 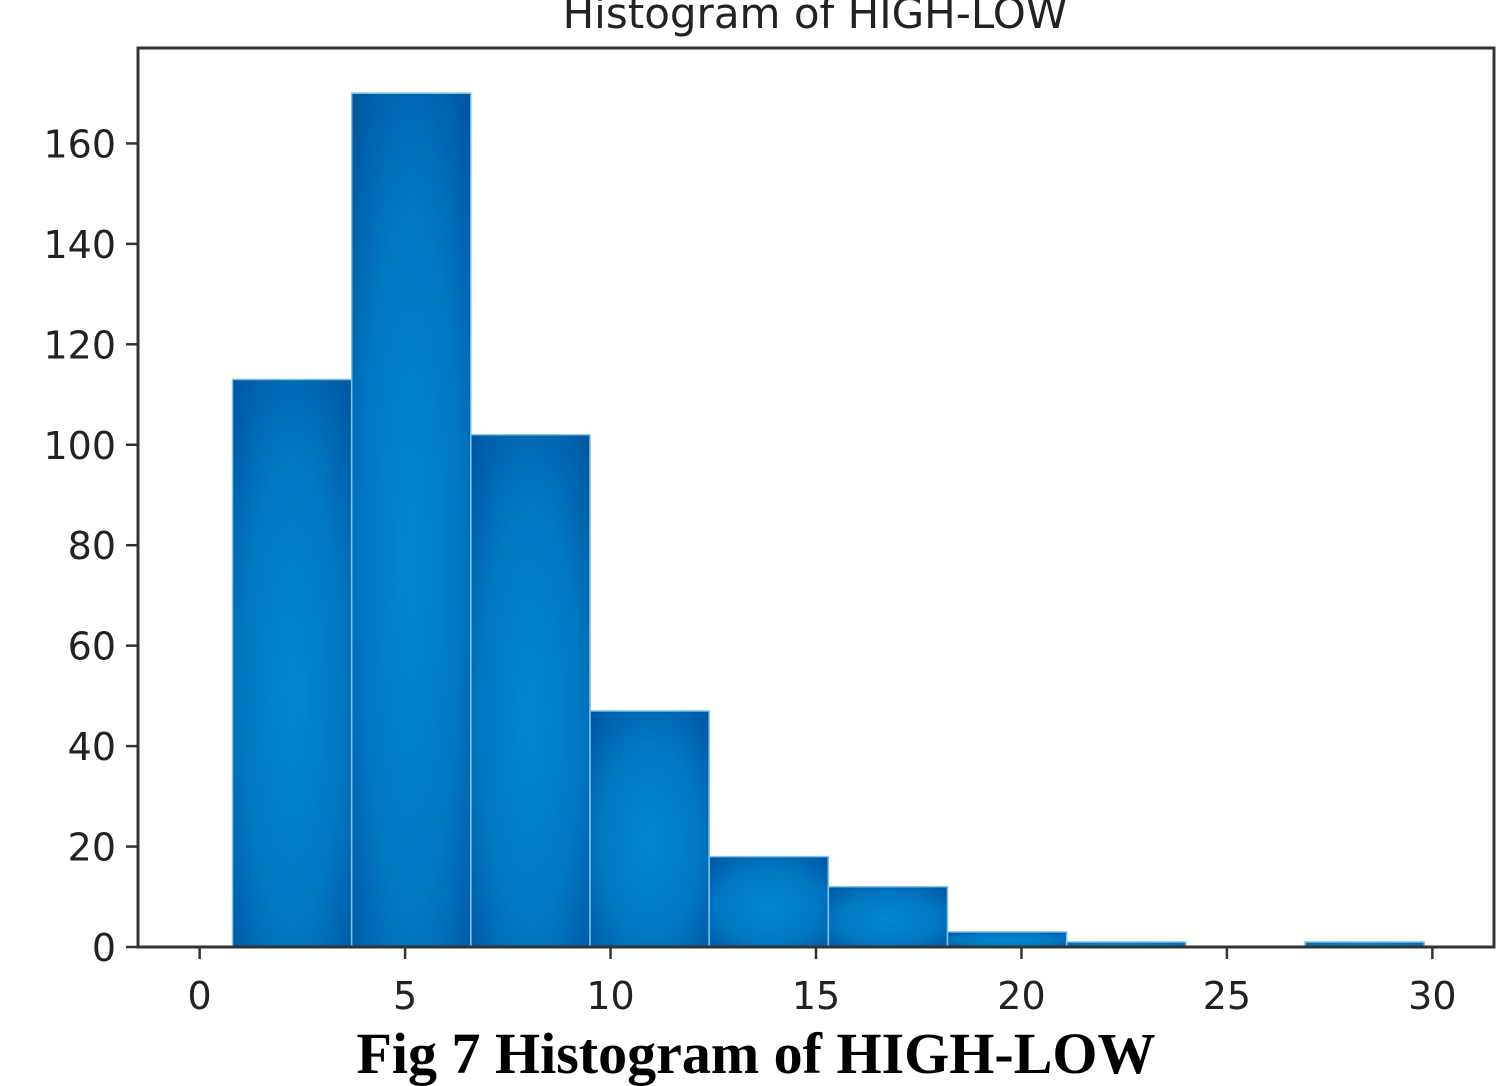 What do you see at coordinates (79, 245) in the screenshot?
I see `y-tick-label: 140` at bounding box center [79, 245].